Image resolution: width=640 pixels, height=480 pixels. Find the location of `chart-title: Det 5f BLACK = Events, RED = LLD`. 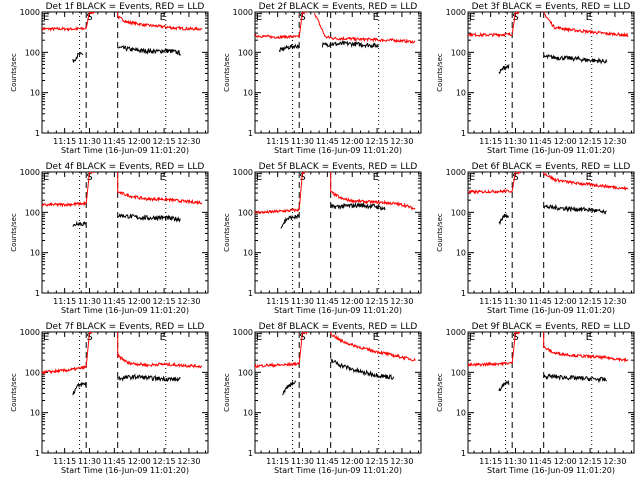

chart-title: Det 5f BLACK = Events, RED = LLD is located at coordinates (338, 167).